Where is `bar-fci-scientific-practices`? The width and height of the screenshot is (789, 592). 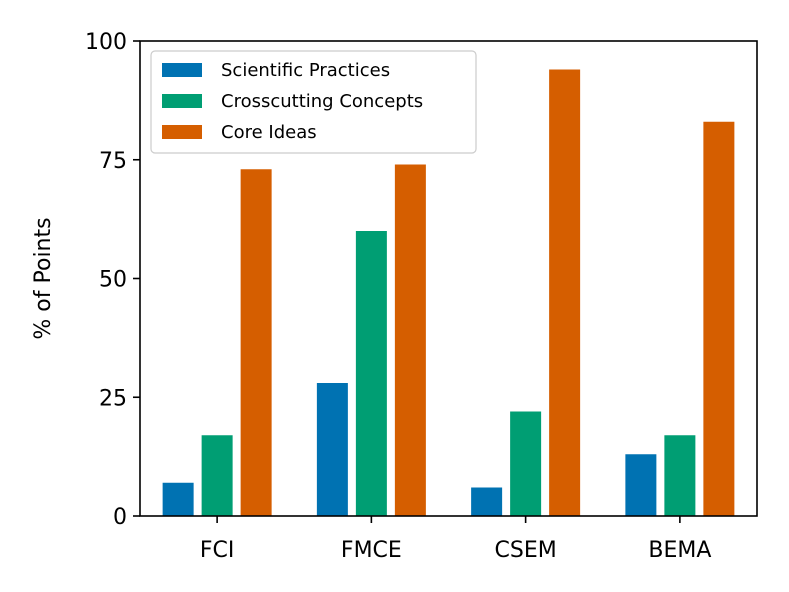 bar-fci-scientific-practices is located at coordinates (178, 499).